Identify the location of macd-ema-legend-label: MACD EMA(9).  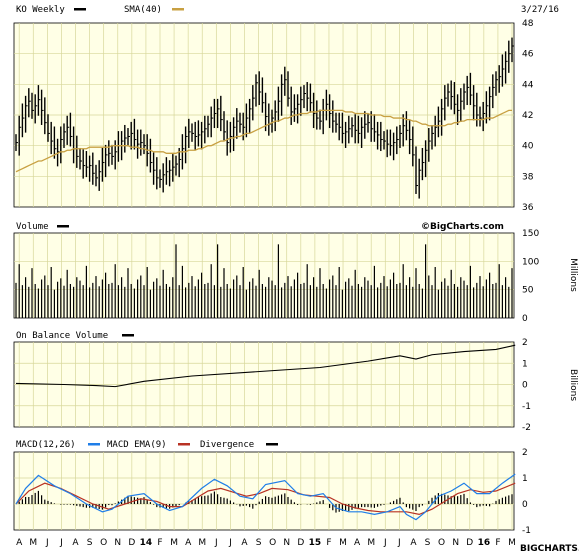
(137, 445).